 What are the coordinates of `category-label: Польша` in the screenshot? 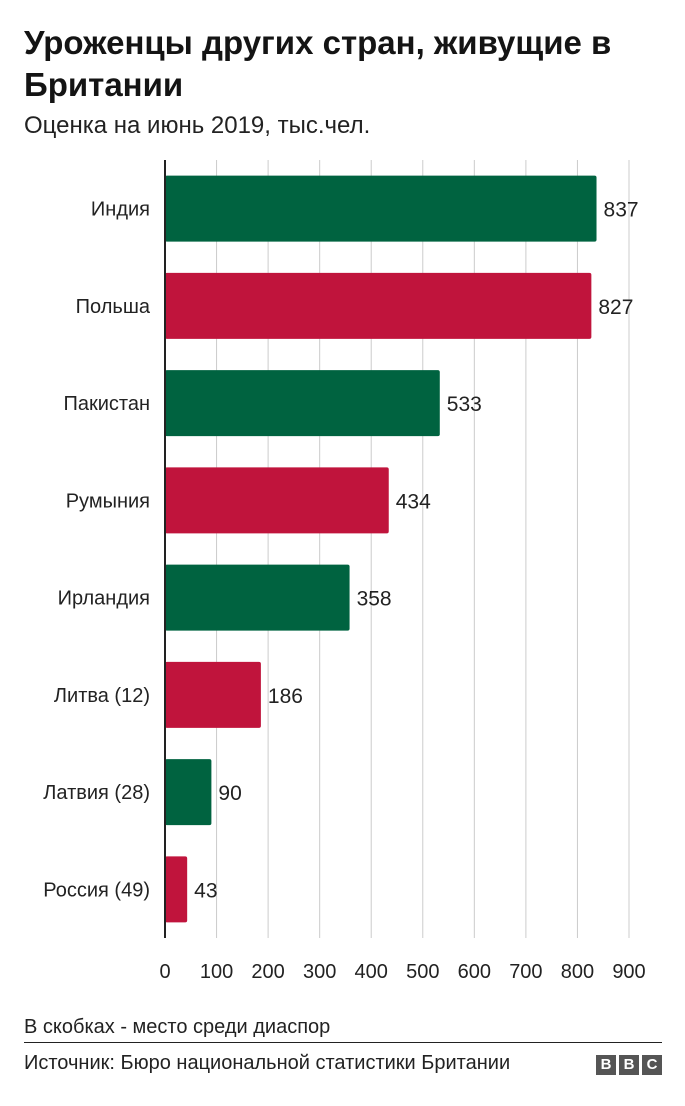 It's located at (113, 307).